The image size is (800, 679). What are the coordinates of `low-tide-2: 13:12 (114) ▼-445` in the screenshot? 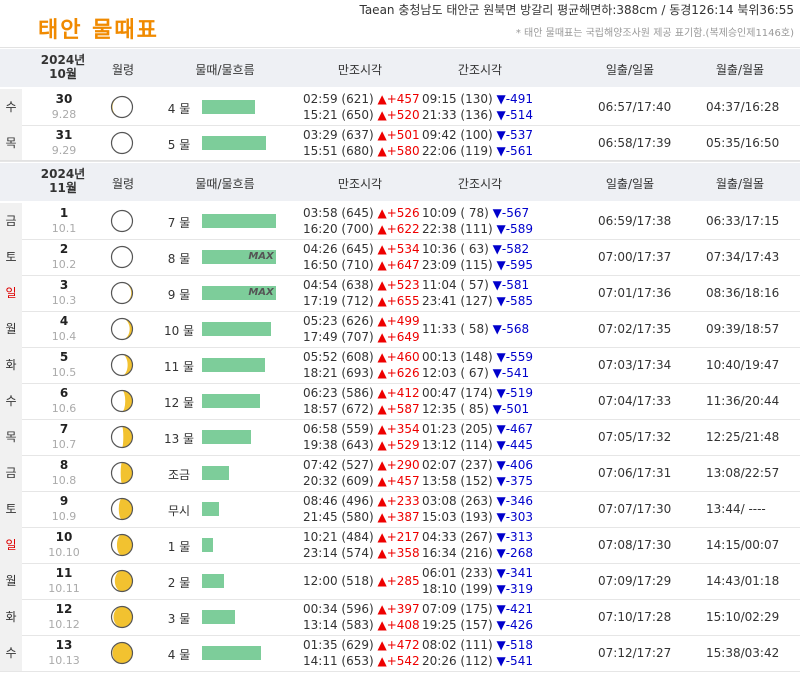 It's located at (477, 445).